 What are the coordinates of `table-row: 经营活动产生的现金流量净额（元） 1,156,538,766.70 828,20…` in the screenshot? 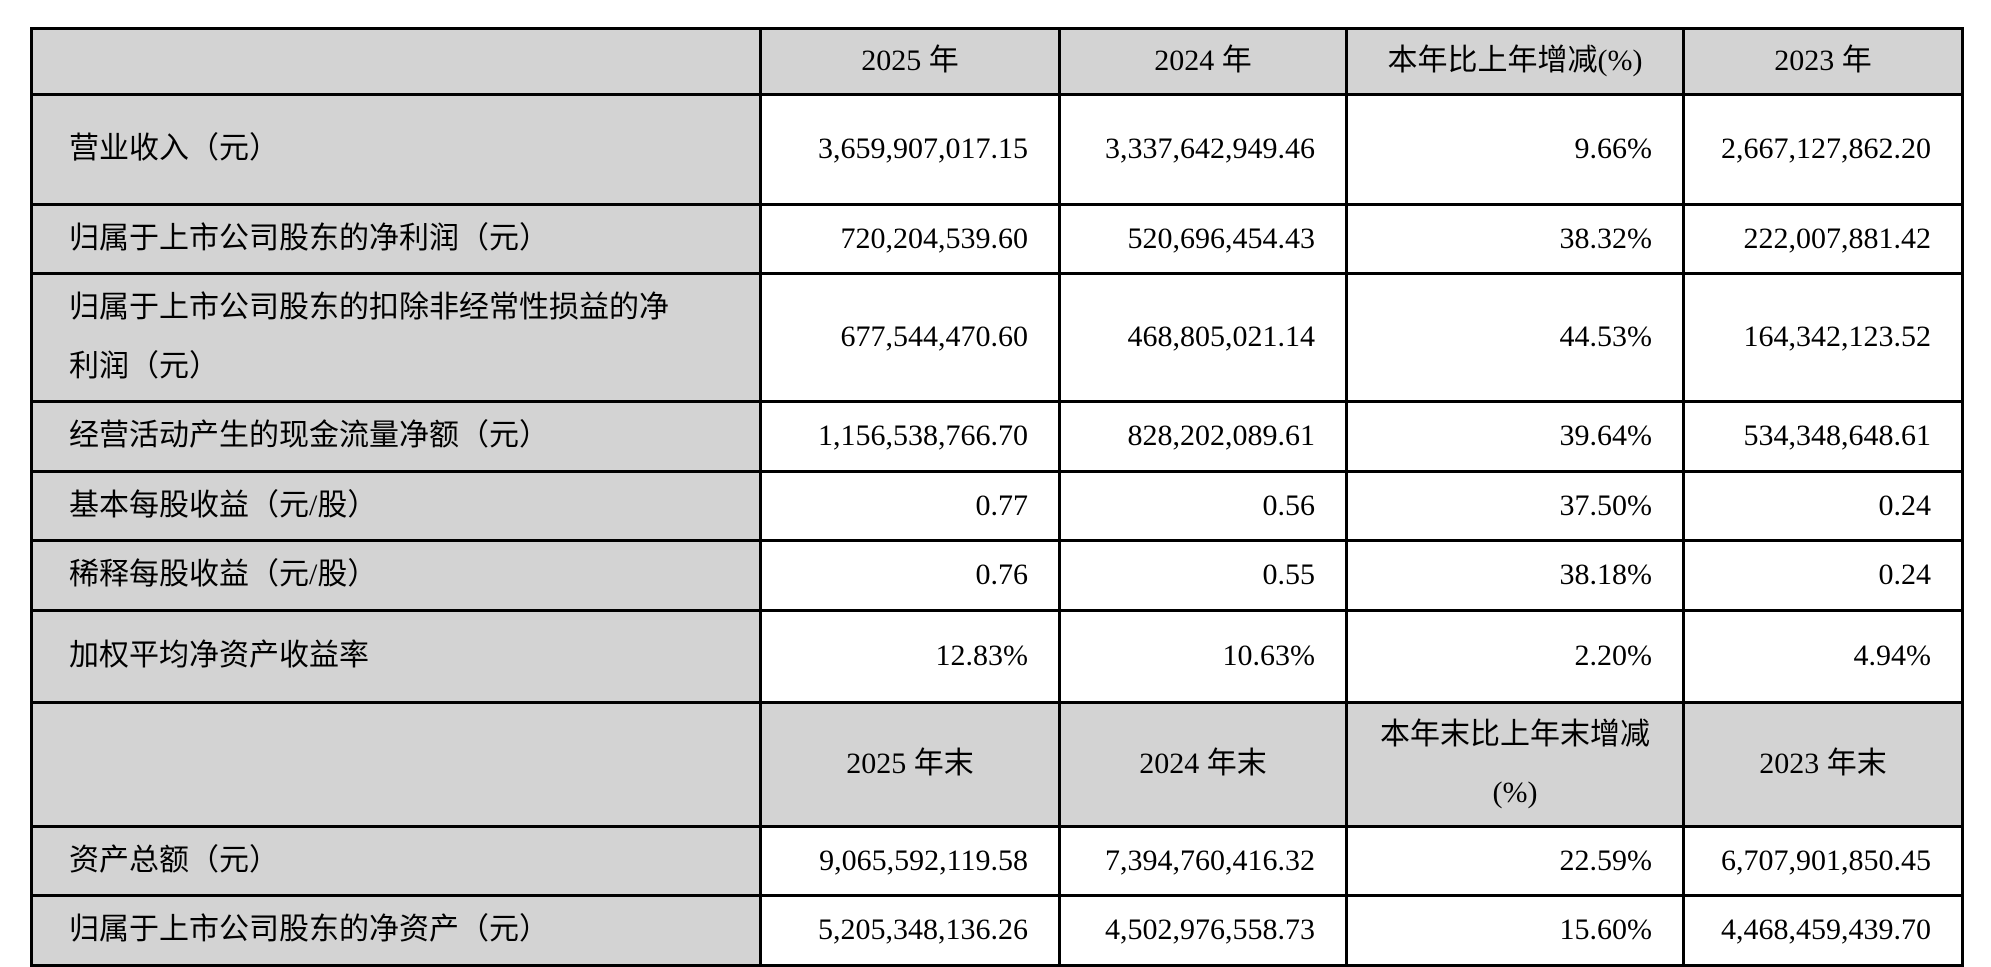 It's located at (997, 436).